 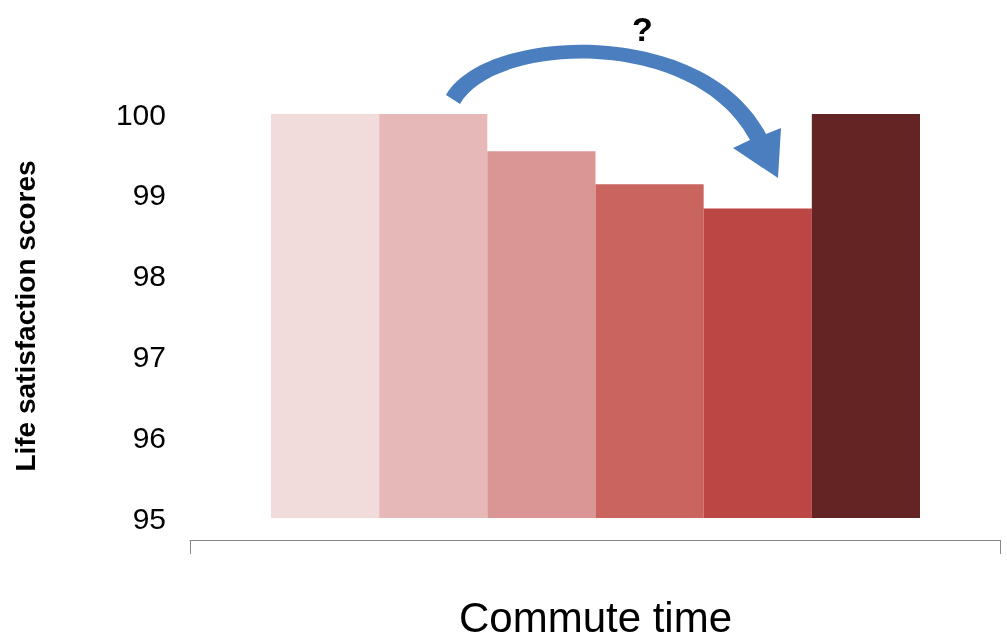 I want to click on y-tick-label: 96, so click(x=149, y=437).